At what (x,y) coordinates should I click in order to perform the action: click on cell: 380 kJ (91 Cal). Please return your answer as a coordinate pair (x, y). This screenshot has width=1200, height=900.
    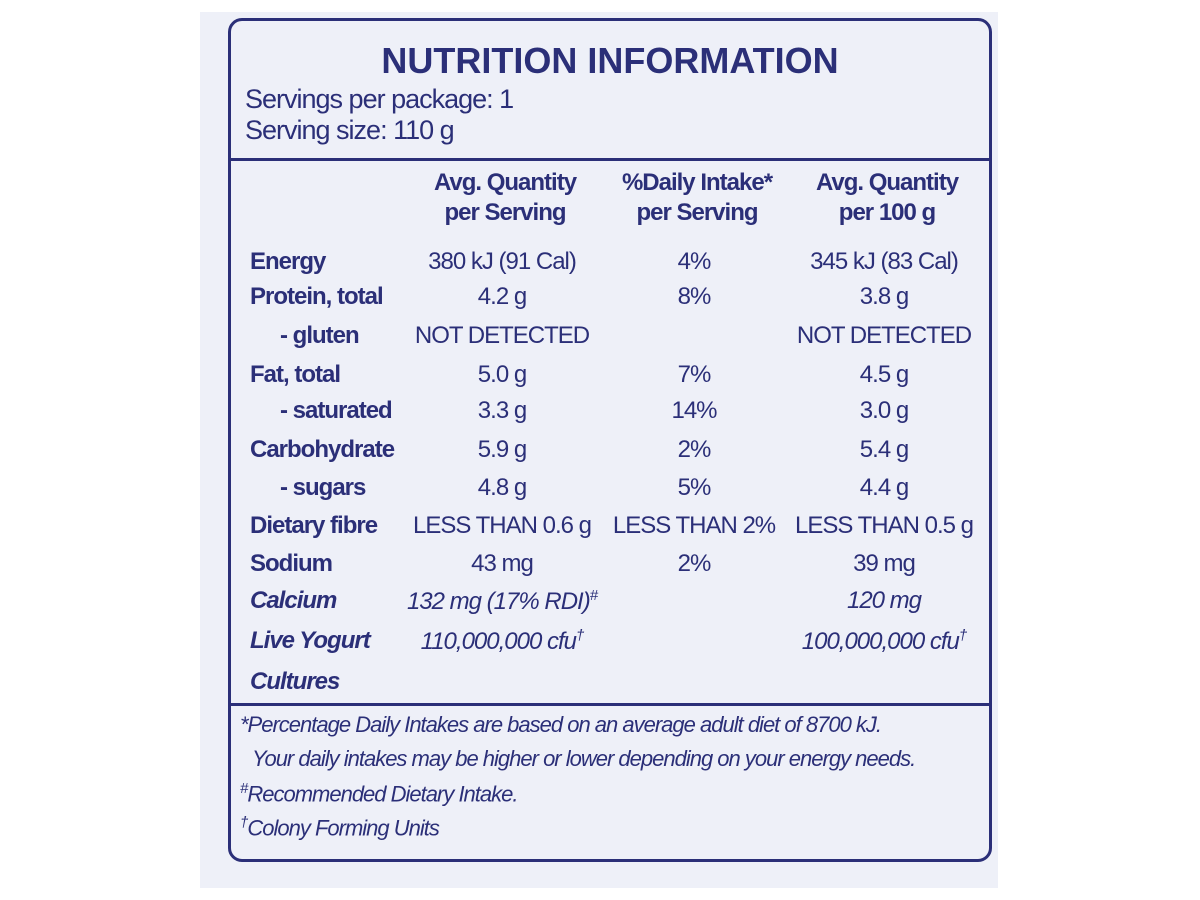
    Looking at the image, I should click on (502, 262).